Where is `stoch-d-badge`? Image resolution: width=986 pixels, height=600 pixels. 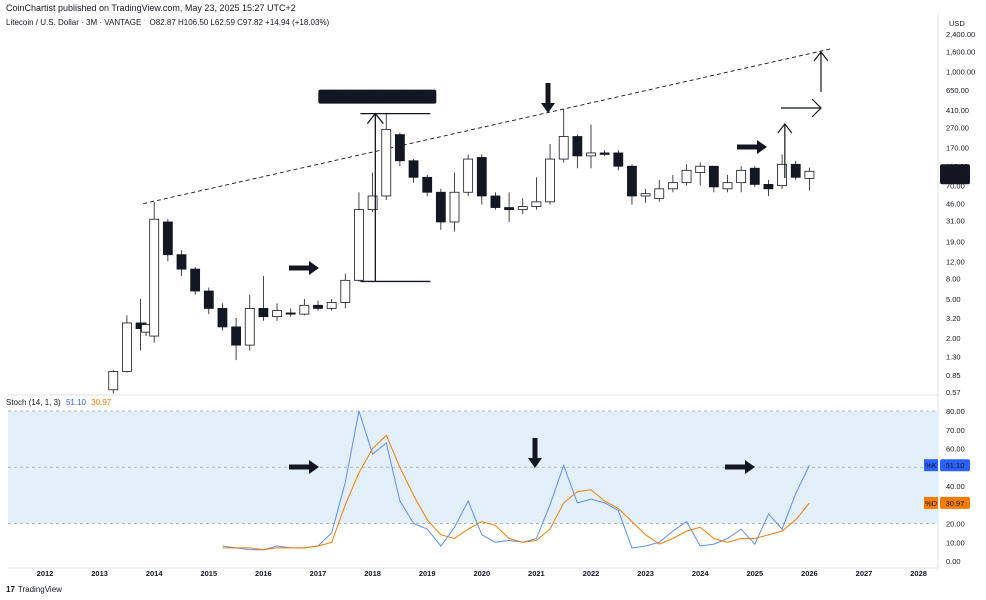
stoch-d-badge is located at coordinates (955, 502).